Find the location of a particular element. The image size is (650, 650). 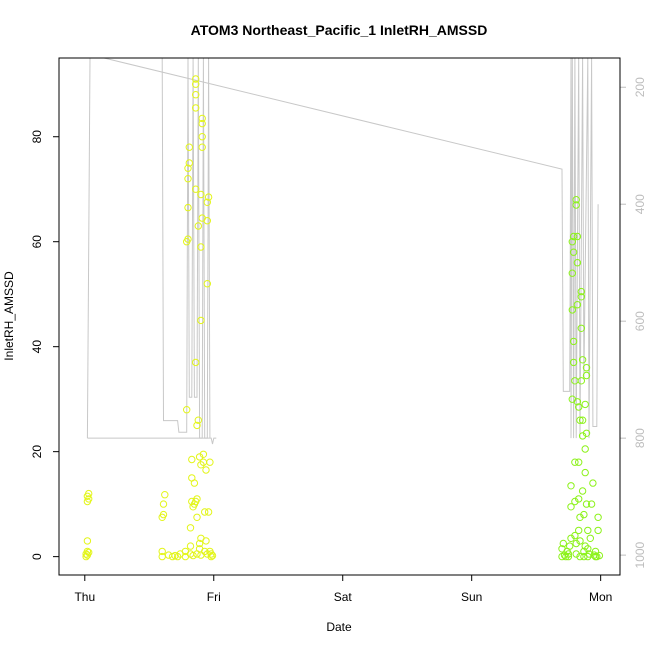

y-tick-label: 40 is located at coordinates (37, 347).